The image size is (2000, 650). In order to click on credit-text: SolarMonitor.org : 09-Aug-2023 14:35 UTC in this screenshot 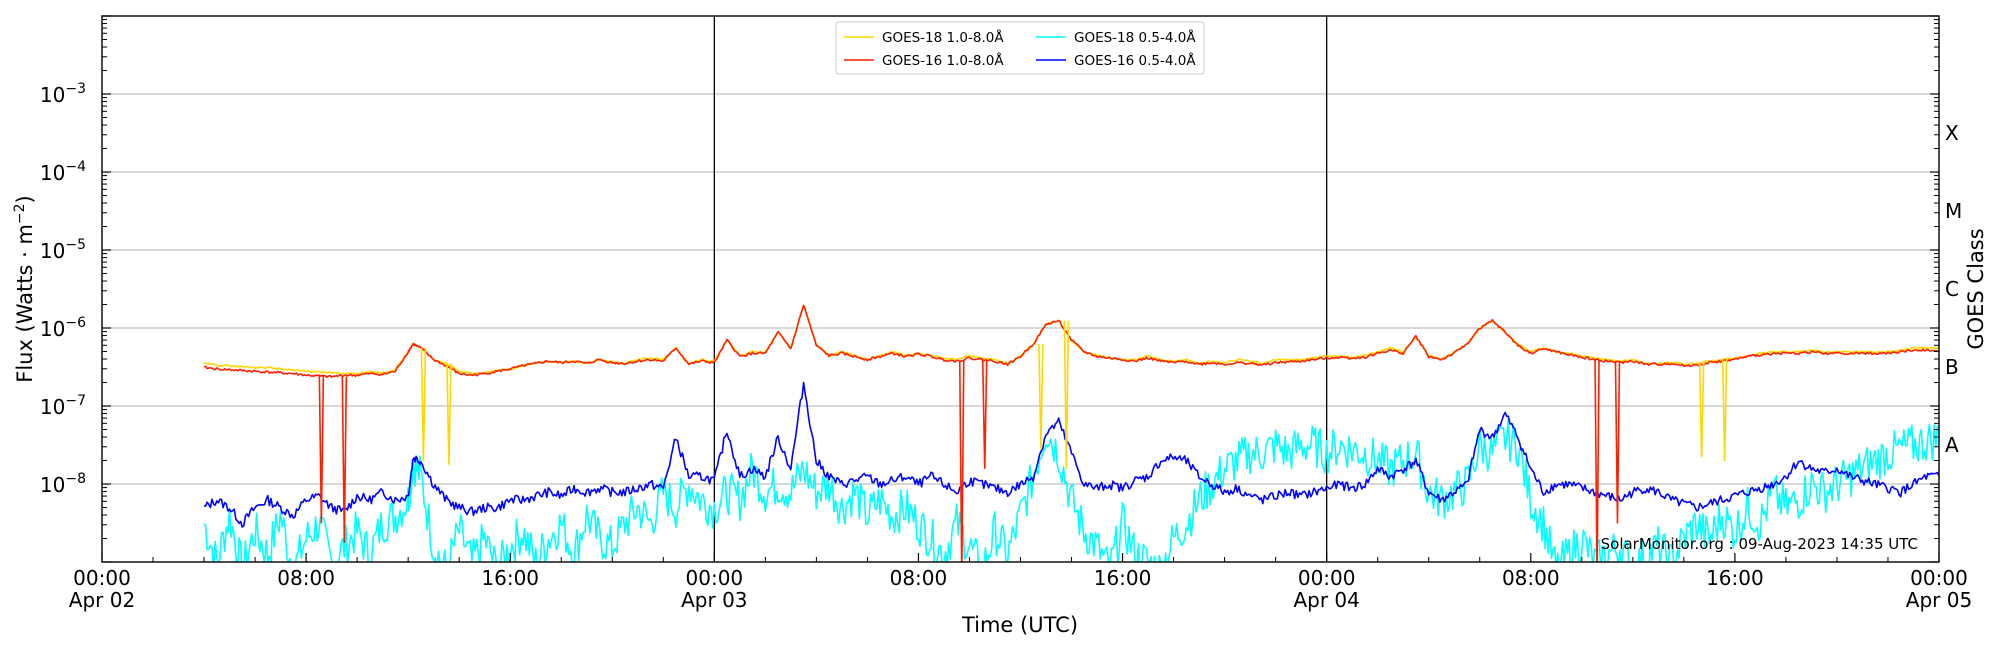, I will do `click(1759, 544)`.